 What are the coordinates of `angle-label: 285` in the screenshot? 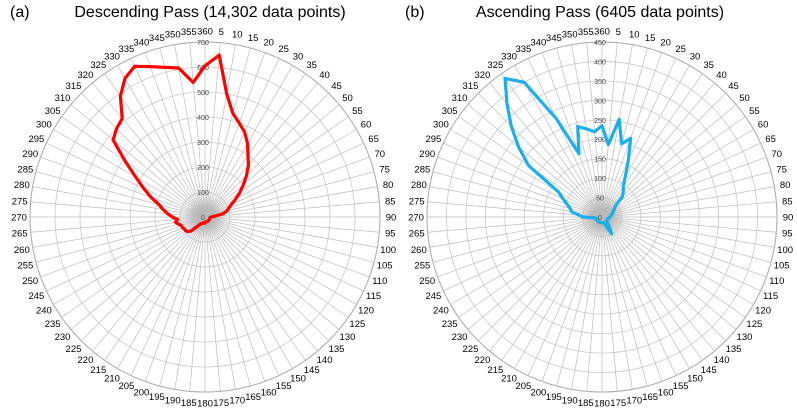 It's located at (422, 169).